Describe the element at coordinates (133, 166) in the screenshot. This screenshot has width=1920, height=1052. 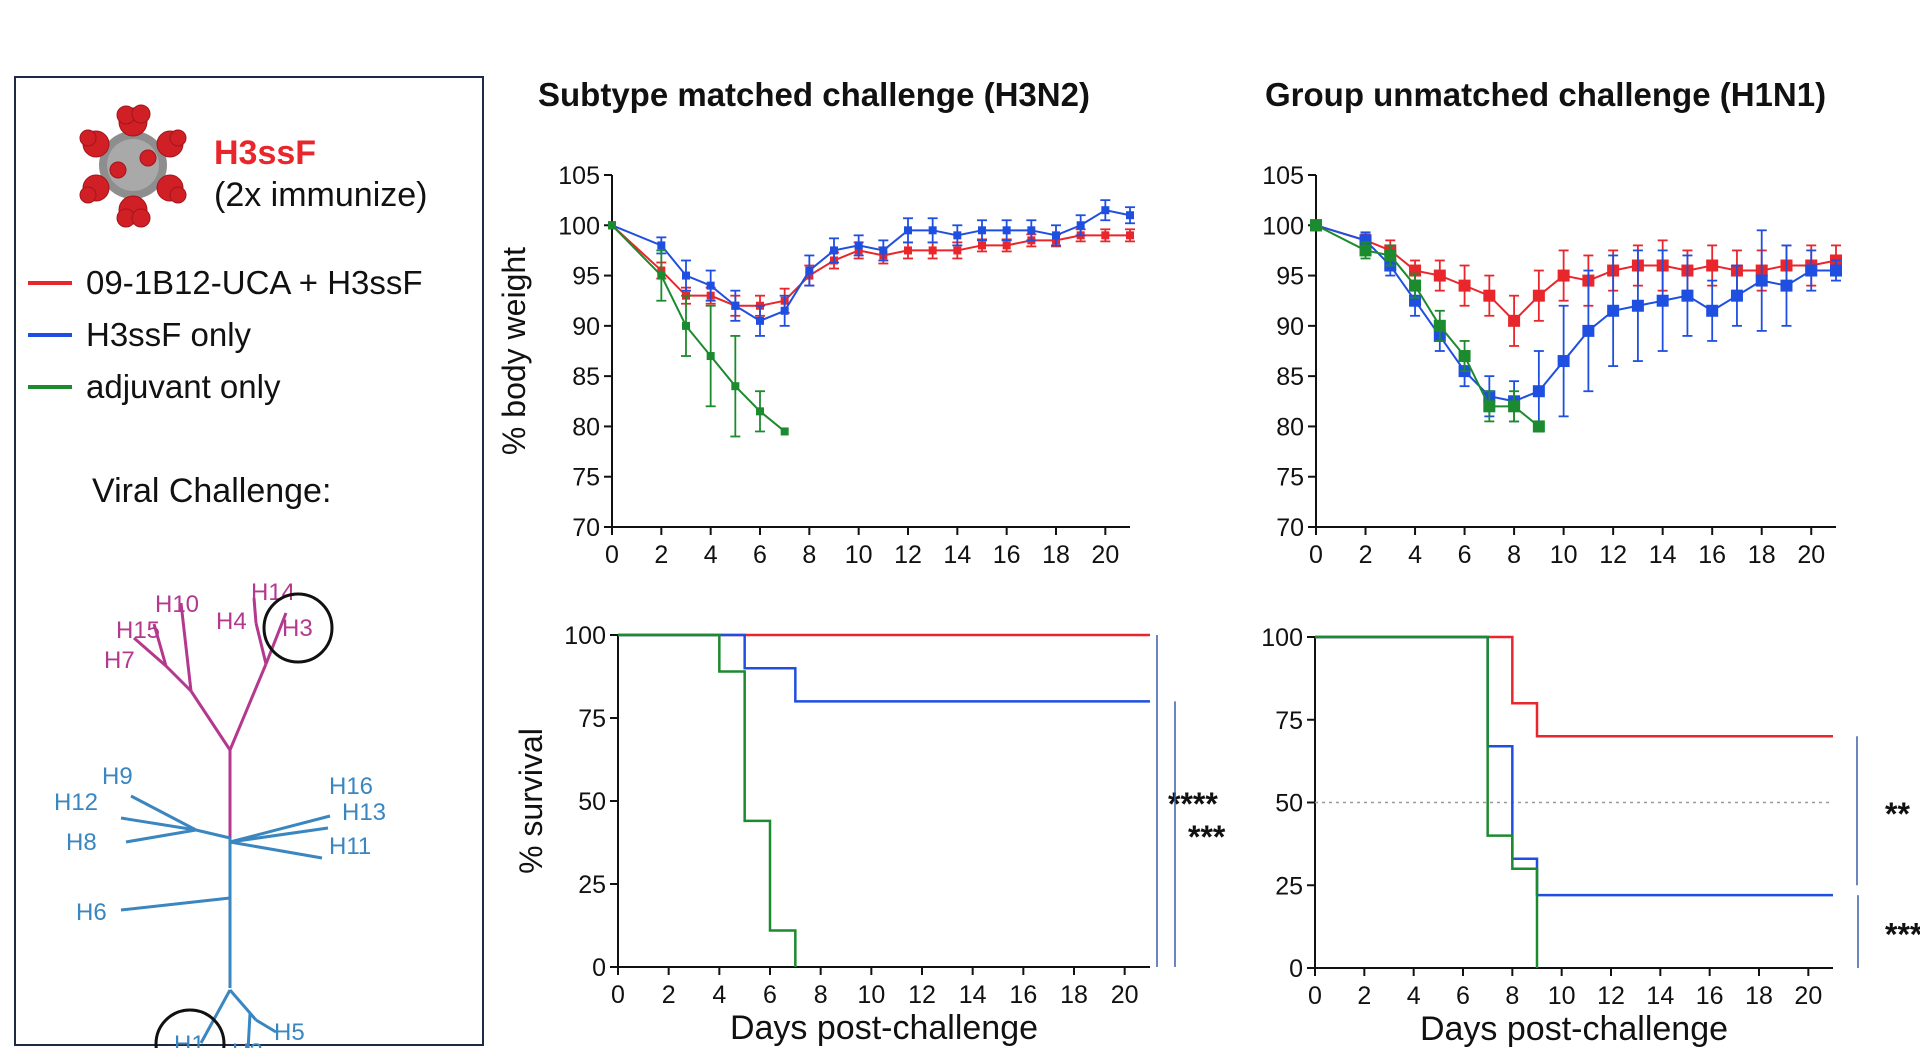
I see `nanoparticle-icon` at that location.